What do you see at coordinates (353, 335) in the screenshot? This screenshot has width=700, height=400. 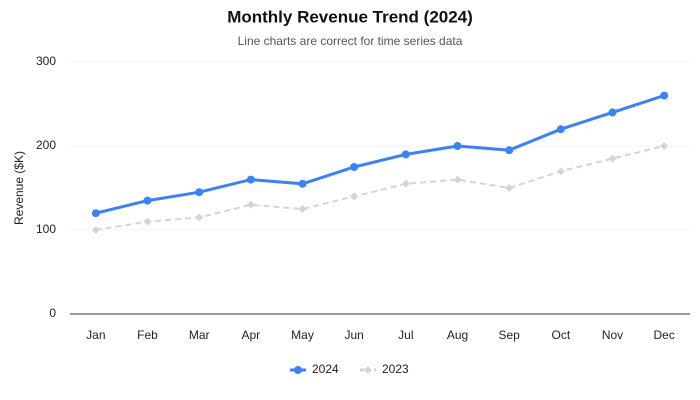 I see `x-tick-label: Jun` at bounding box center [353, 335].